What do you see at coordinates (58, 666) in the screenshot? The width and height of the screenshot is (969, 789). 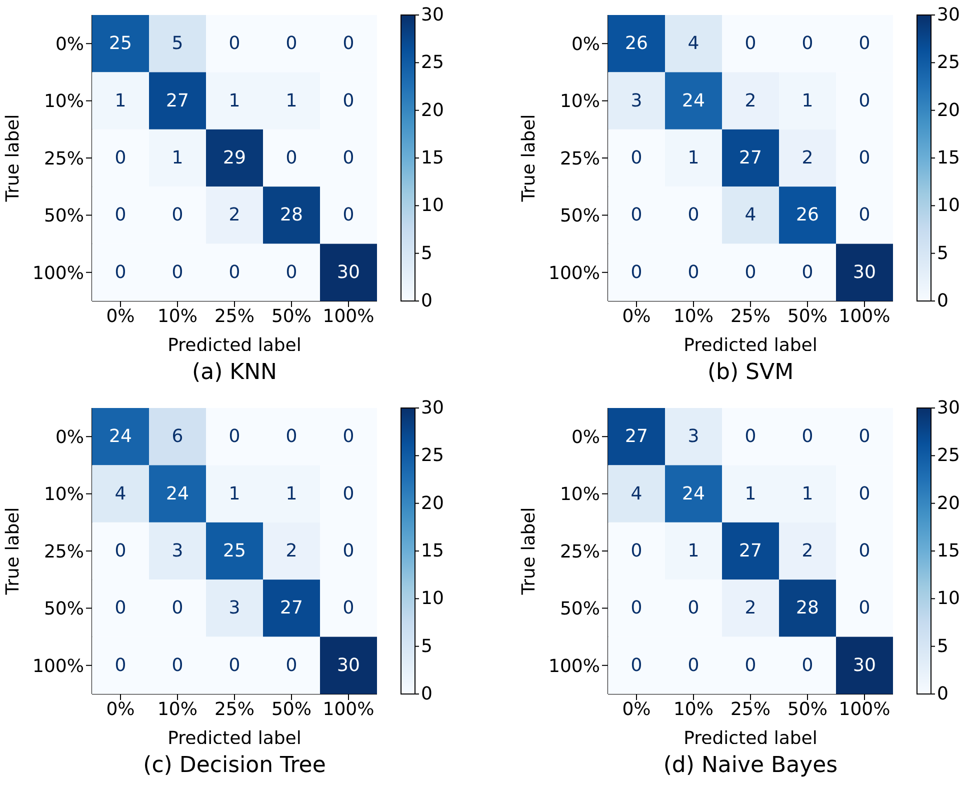 I see `y-tick-label: 100%` at bounding box center [58, 666].